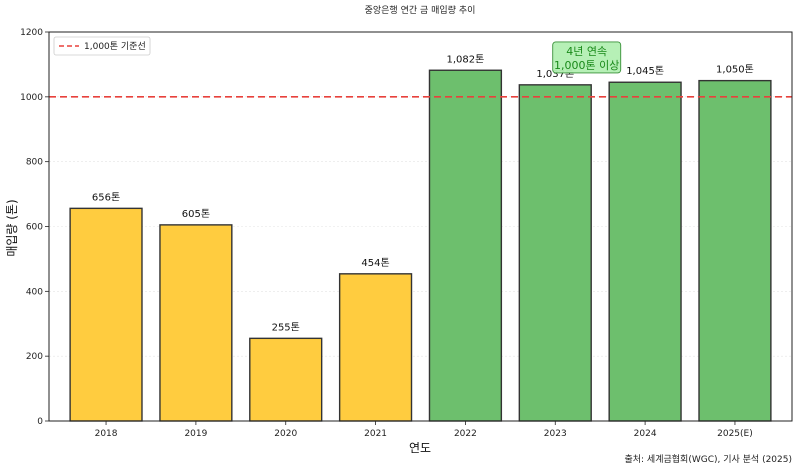 This screenshot has width=800, height=470. I want to click on legend-label: 1,000톤 기준선, so click(115, 46).